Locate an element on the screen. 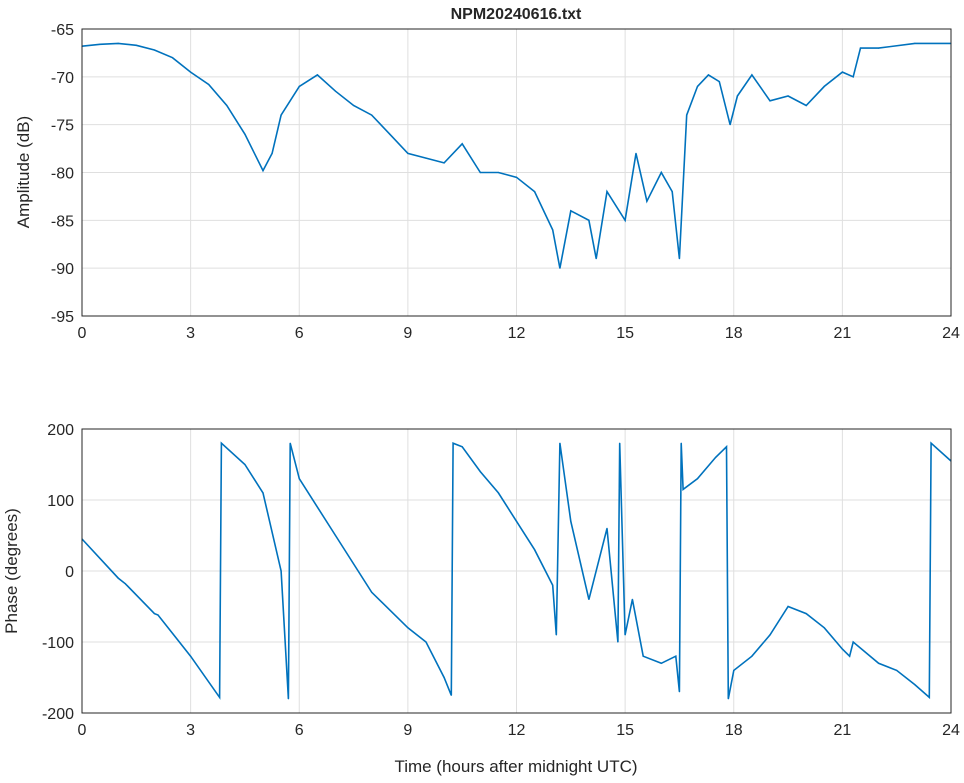  x-tick-label: 24 is located at coordinates (951, 333).